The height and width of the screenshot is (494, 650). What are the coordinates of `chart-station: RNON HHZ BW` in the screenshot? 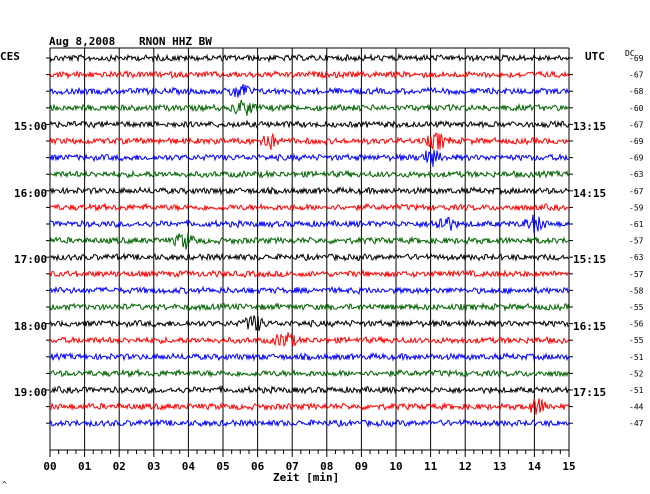 It's located at (175, 41).